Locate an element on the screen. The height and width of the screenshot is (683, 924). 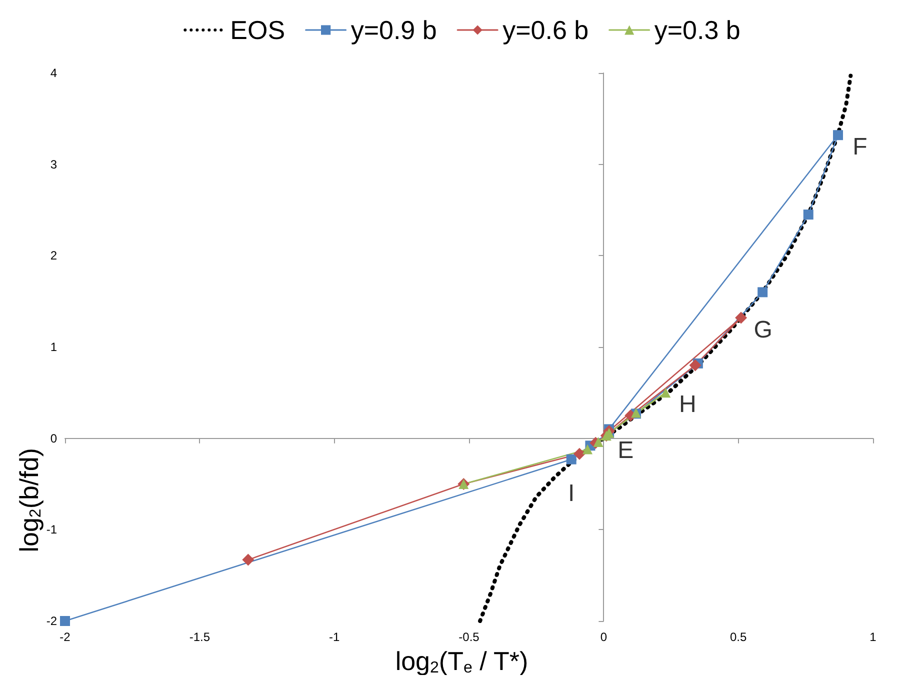
legend-label: y=0.6 b is located at coordinates (545, 30).